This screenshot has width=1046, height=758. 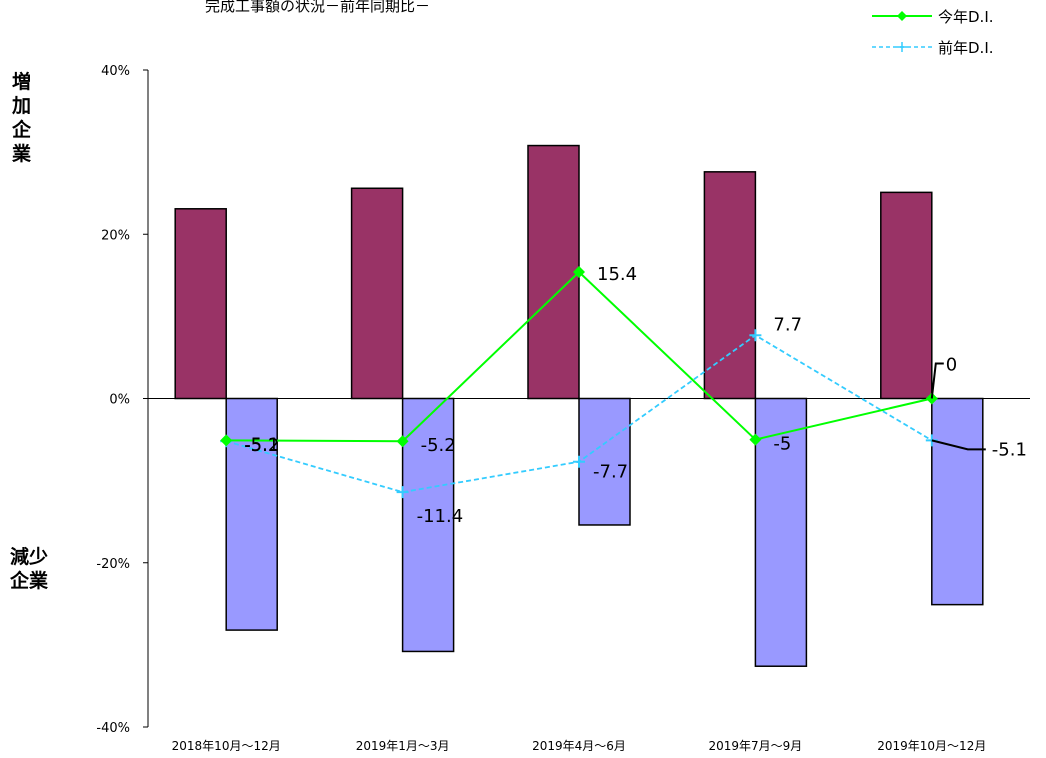 I want to click on data-label-last-year: -11.4, so click(x=440, y=516).